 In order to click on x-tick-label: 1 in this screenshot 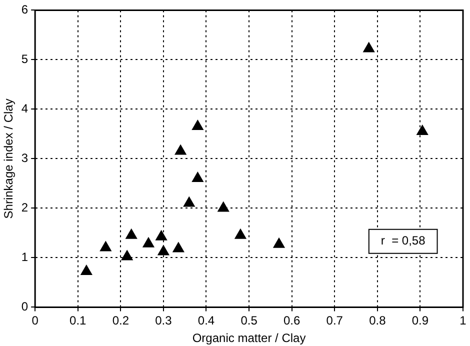, I will do `click(463, 321)`.